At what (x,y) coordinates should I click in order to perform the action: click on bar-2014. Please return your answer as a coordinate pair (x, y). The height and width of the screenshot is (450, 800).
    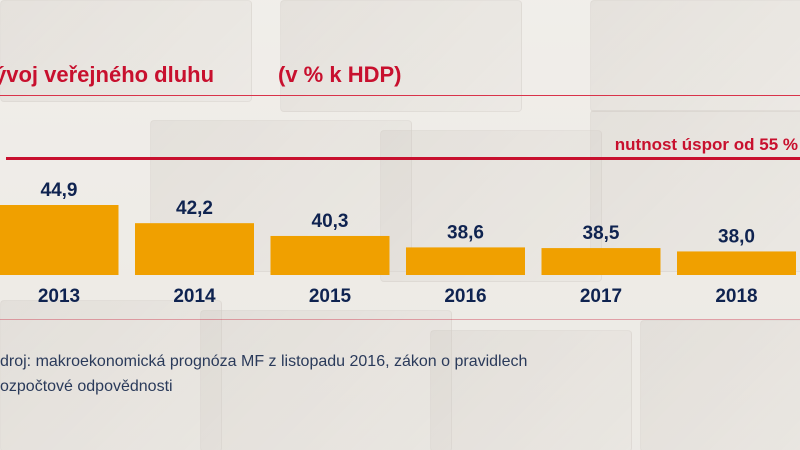
    Looking at the image, I should click on (194, 249).